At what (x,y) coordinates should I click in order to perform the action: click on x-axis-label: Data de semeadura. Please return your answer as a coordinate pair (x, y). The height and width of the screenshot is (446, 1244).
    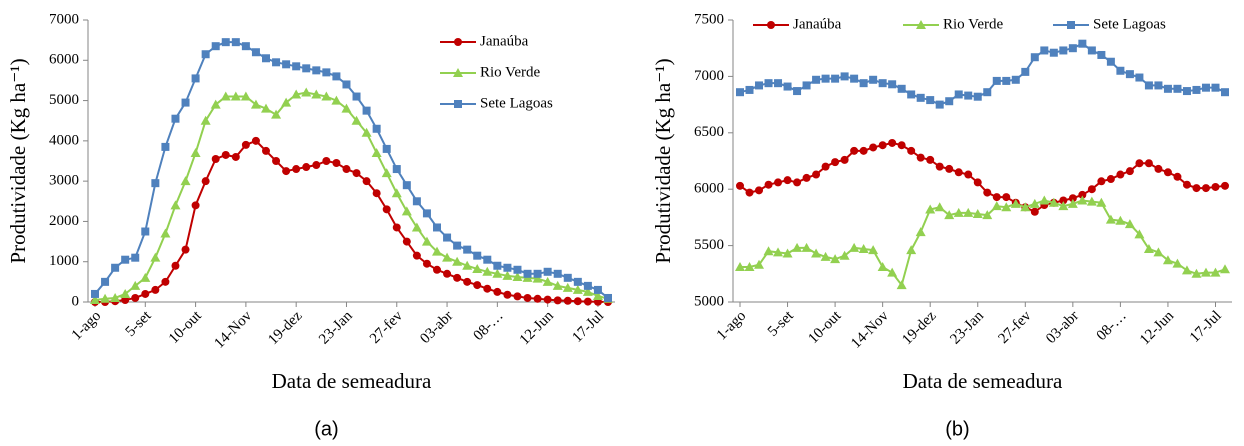
    Looking at the image, I should click on (352, 381).